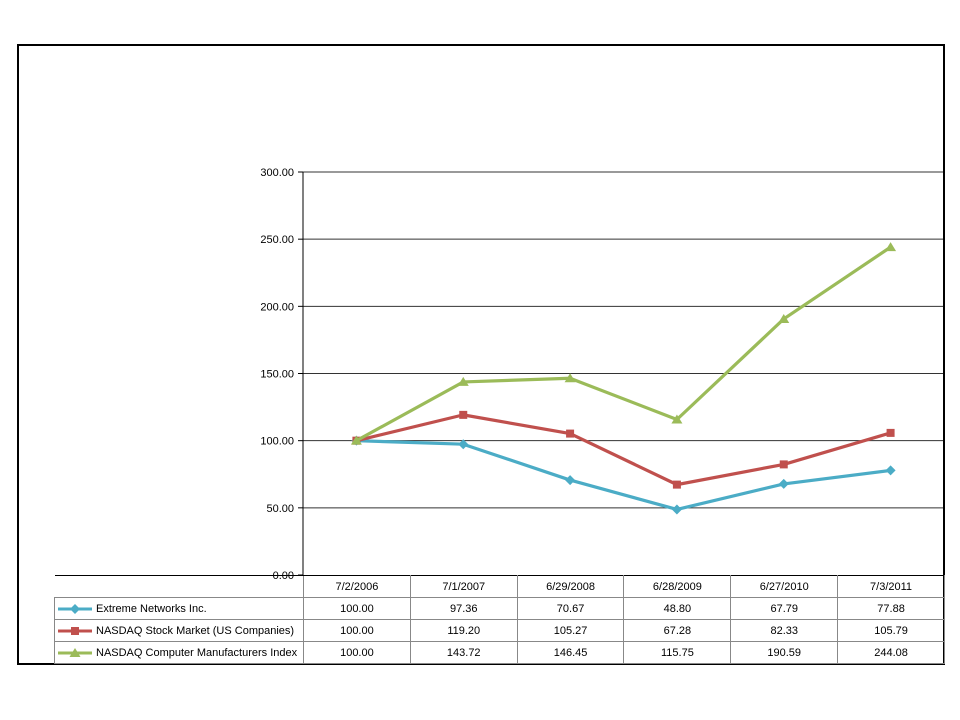 This screenshot has height=720, width=960. Describe the element at coordinates (151, 608) in the screenshot. I see `legend-label: Extreme Networks Inc.` at that location.